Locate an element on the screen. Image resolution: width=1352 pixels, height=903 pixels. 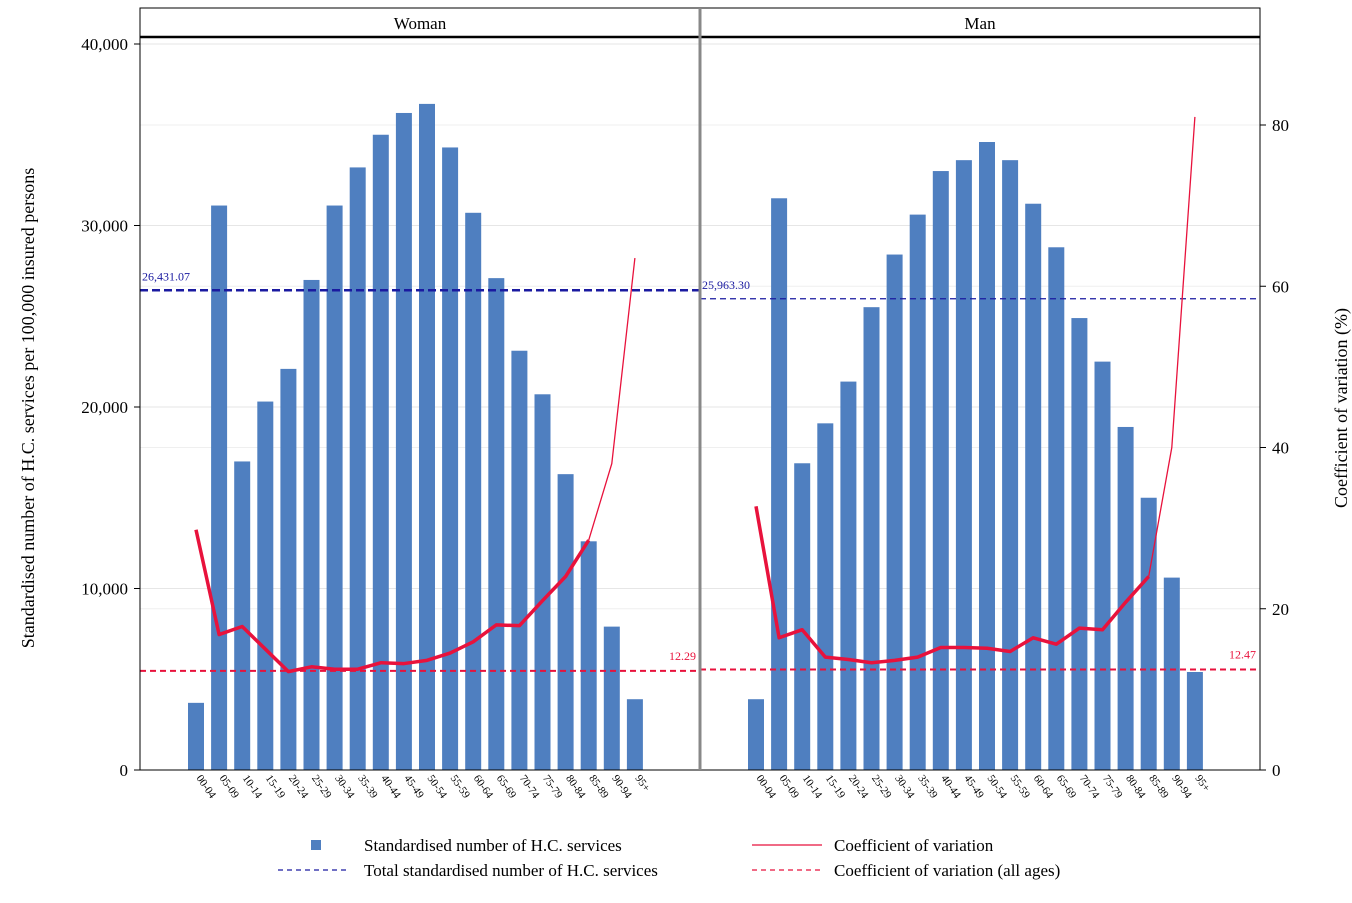
xtick-man-10-14: 10-14 is located at coordinates (812, 787).